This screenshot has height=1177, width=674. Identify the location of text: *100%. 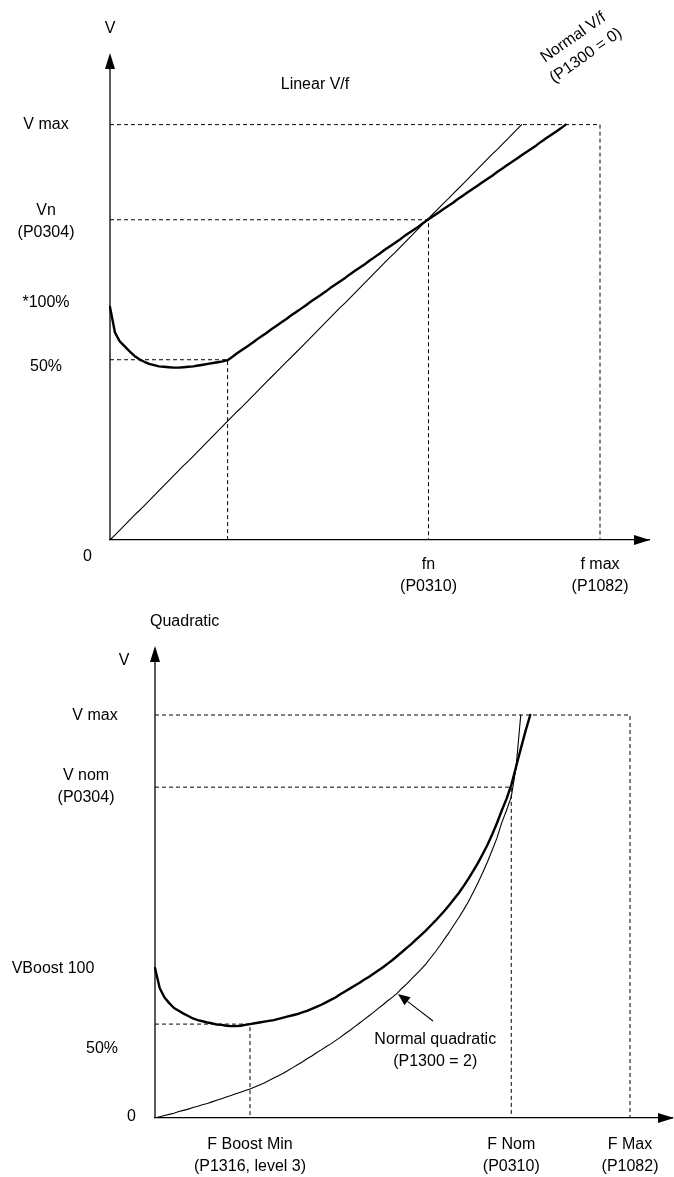
(46, 302).